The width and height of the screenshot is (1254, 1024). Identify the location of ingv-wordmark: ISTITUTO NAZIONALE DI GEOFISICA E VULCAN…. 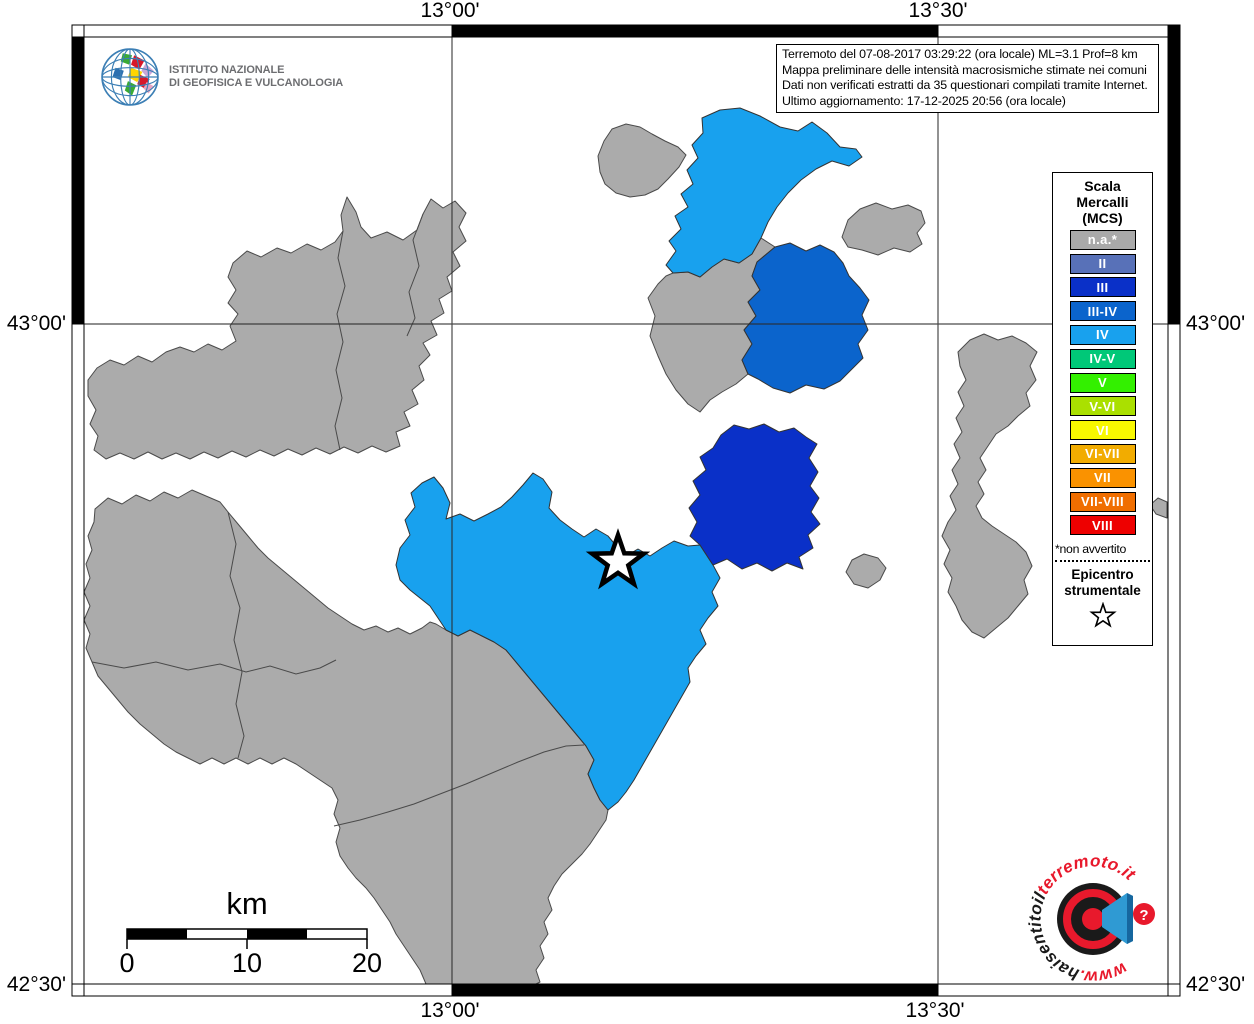
(256, 76).